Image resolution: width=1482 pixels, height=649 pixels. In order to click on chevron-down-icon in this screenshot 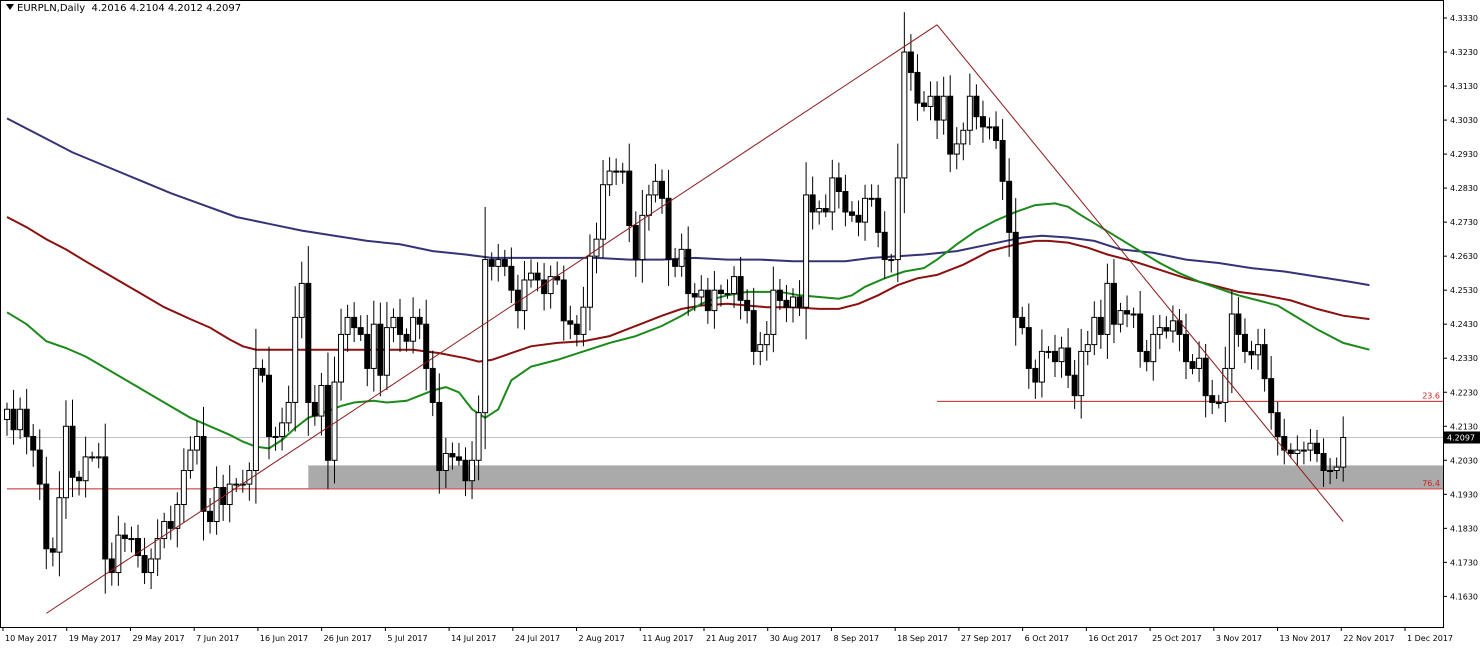, I will do `click(10, 7)`.